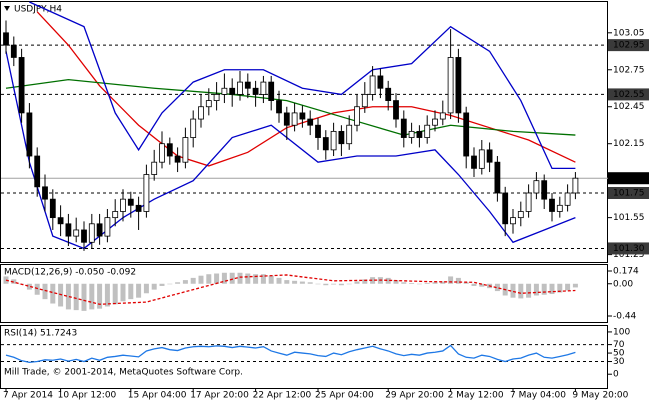 This screenshot has height=400, width=650. What do you see at coordinates (38, 10) in the screenshot?
I see `chart-title: USDJPY,H4` at bounding box center [38, 10].